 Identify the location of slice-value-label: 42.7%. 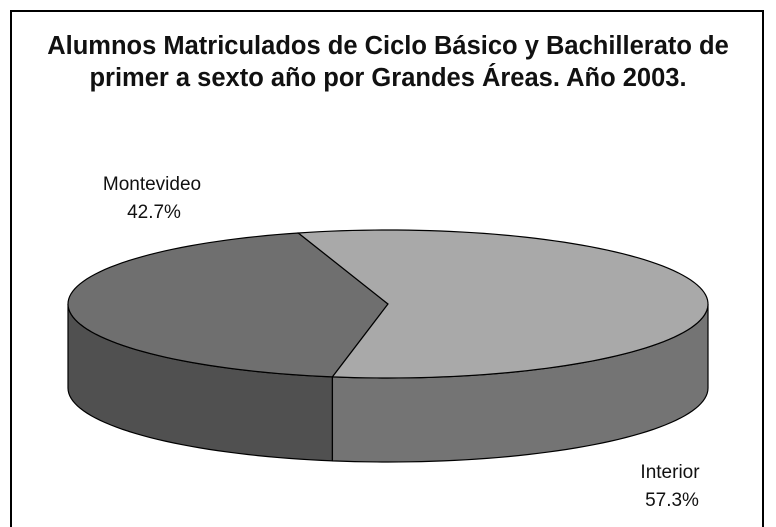
(154, 212).